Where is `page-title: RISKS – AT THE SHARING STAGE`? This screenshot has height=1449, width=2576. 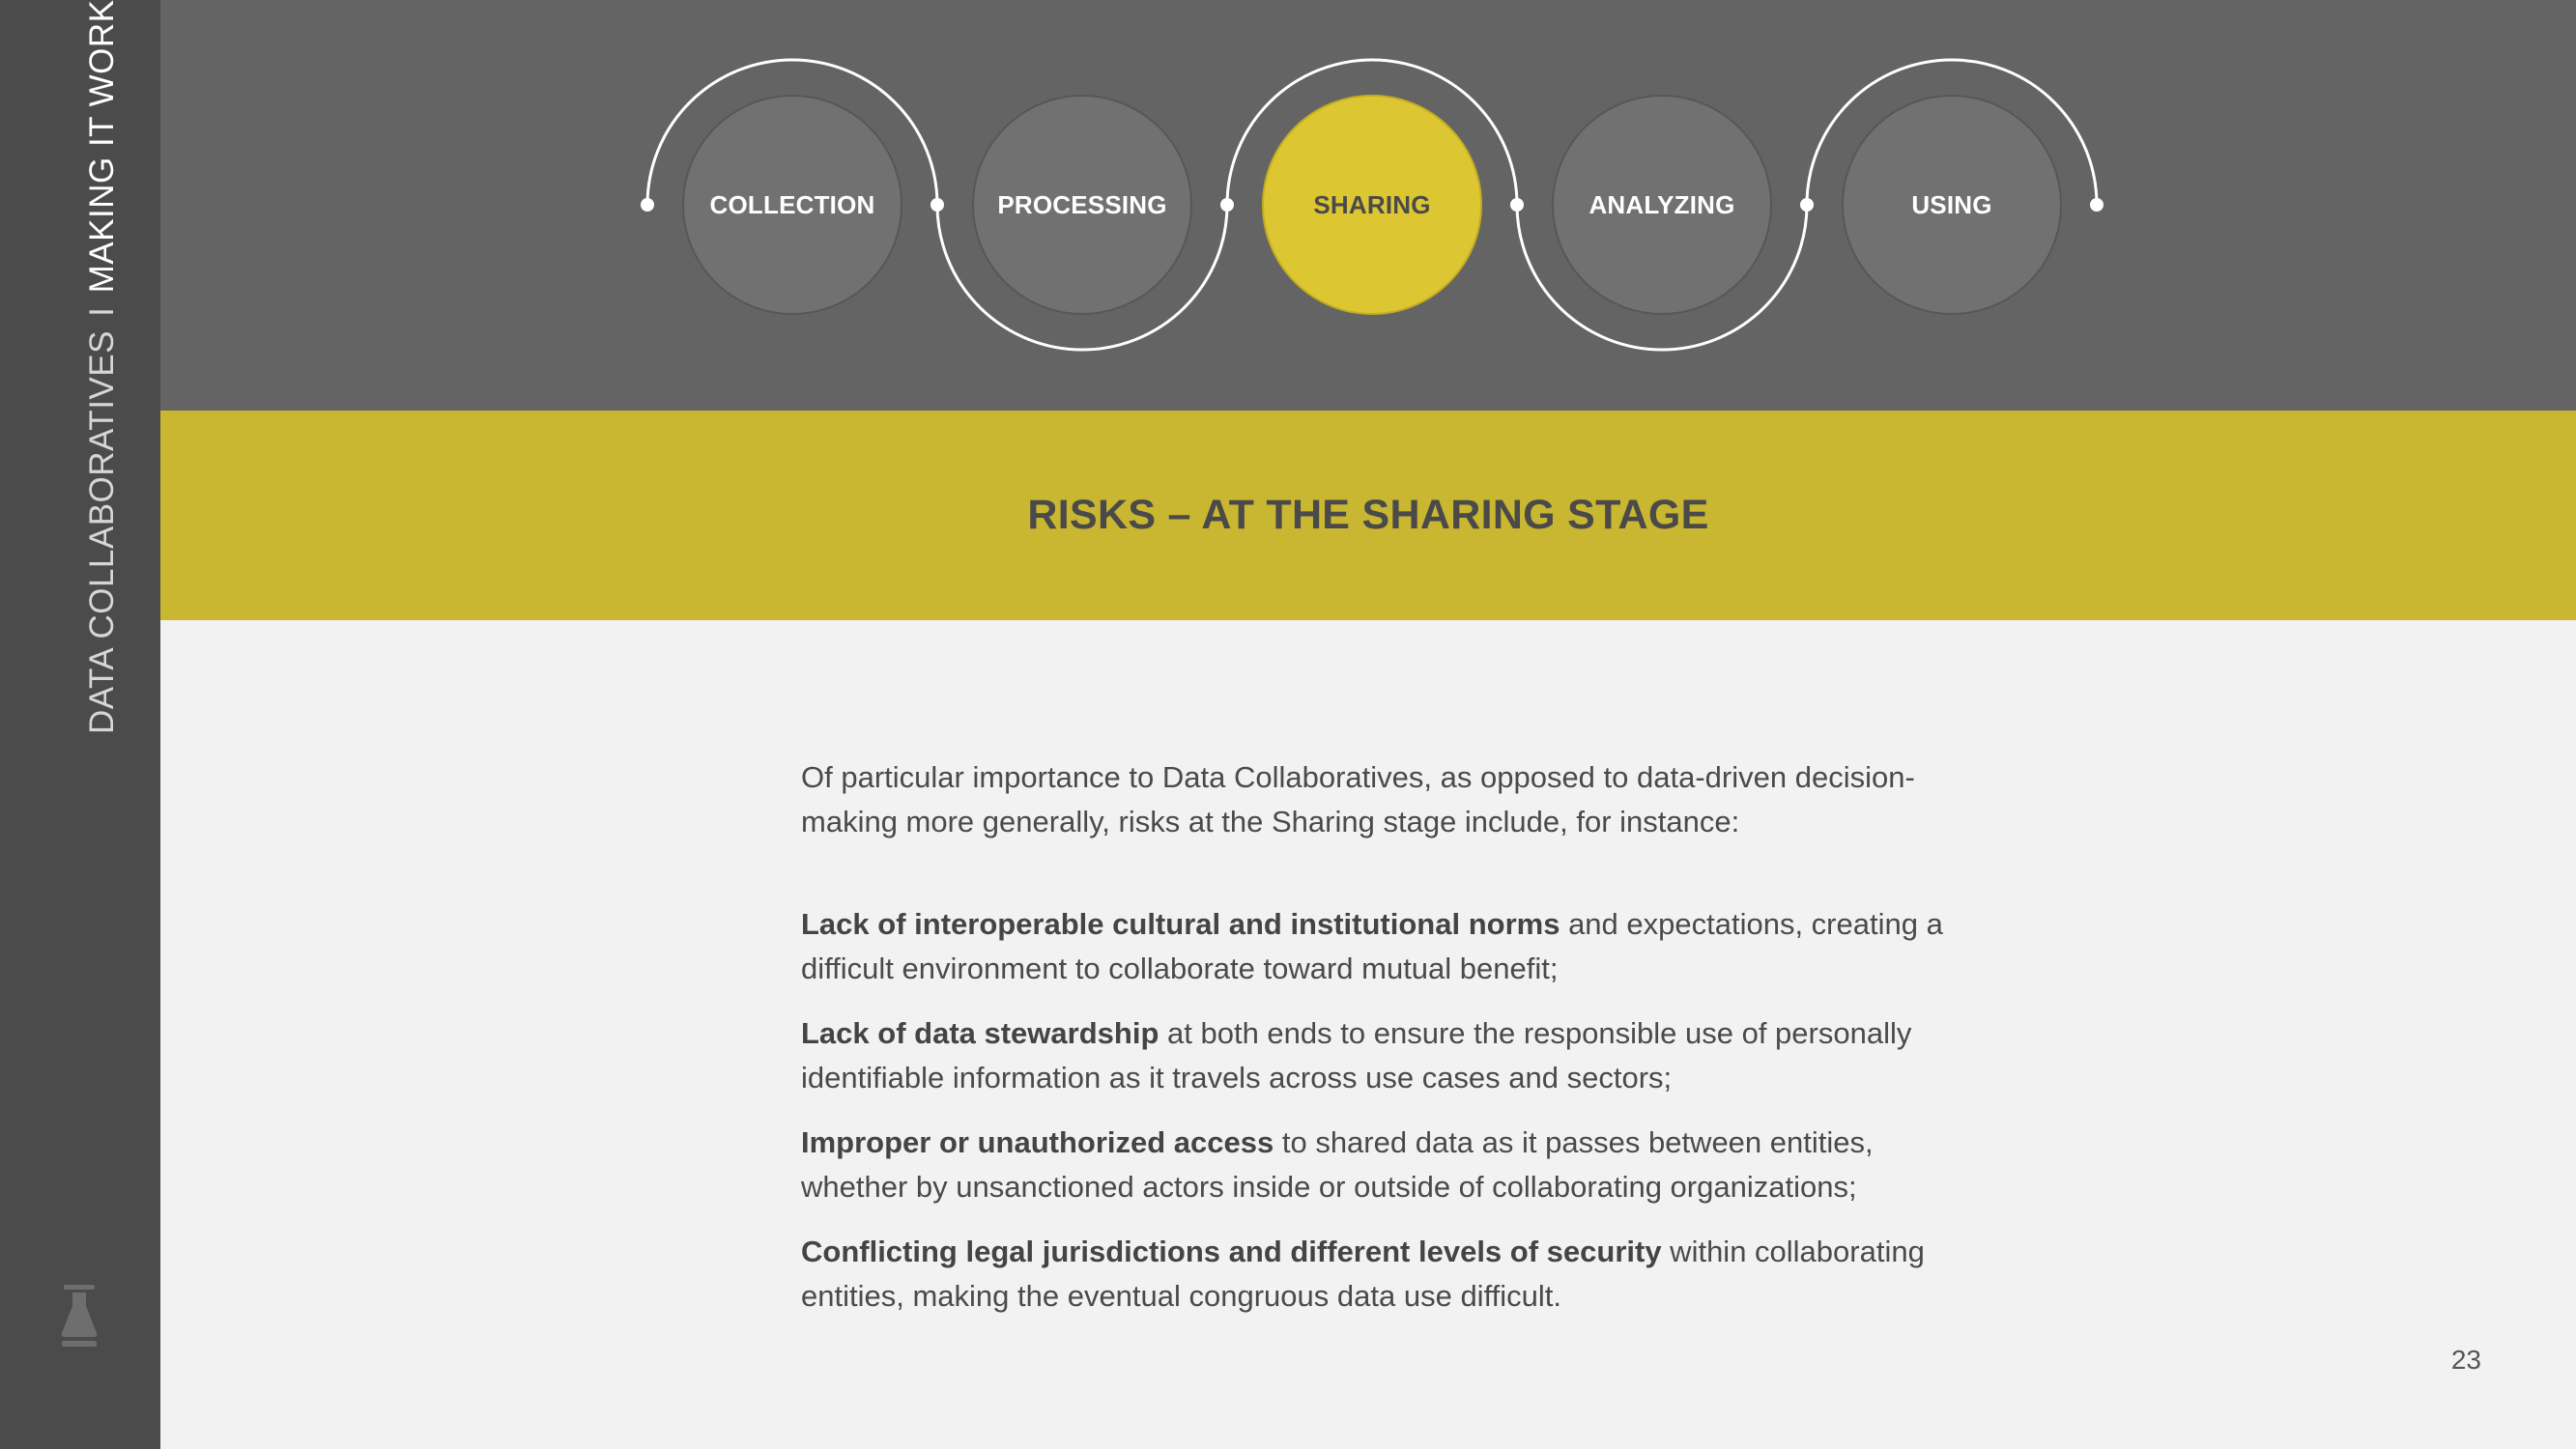 page-title: RISKS – AT THE SHARING STAGE is located at coordinates (1368, 515).